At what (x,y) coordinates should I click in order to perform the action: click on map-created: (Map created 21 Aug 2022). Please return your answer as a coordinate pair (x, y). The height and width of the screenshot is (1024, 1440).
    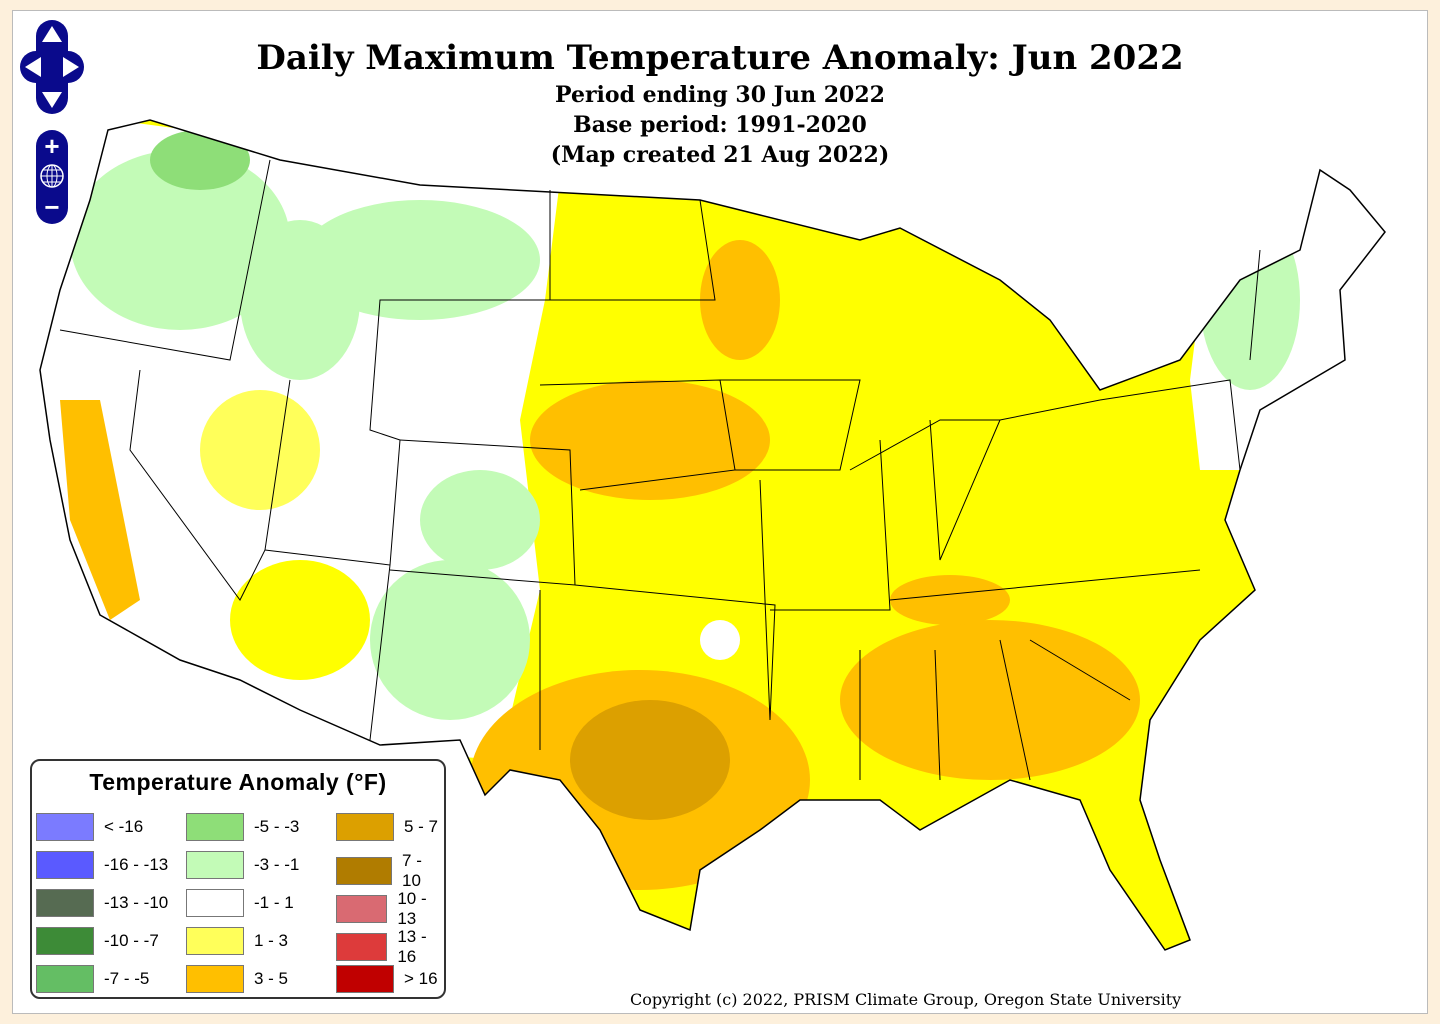
    Looking at the image, I should click on (720, 155).